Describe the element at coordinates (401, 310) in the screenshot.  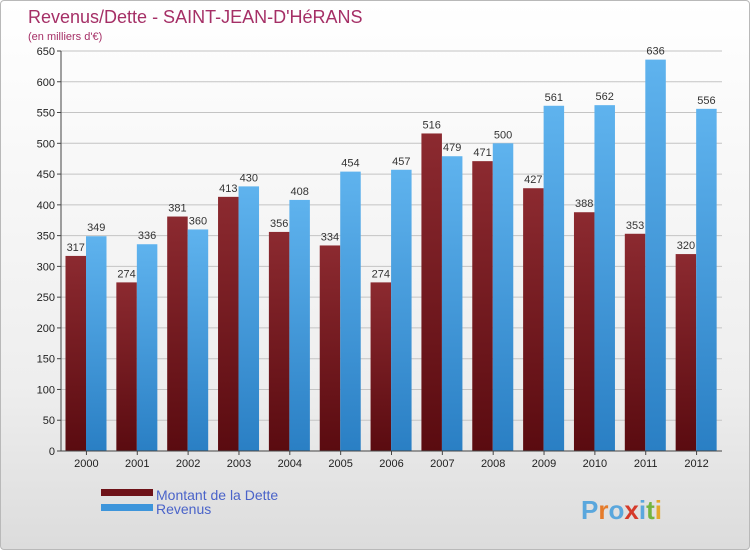
I see `bar-revenus-2006` at that location.